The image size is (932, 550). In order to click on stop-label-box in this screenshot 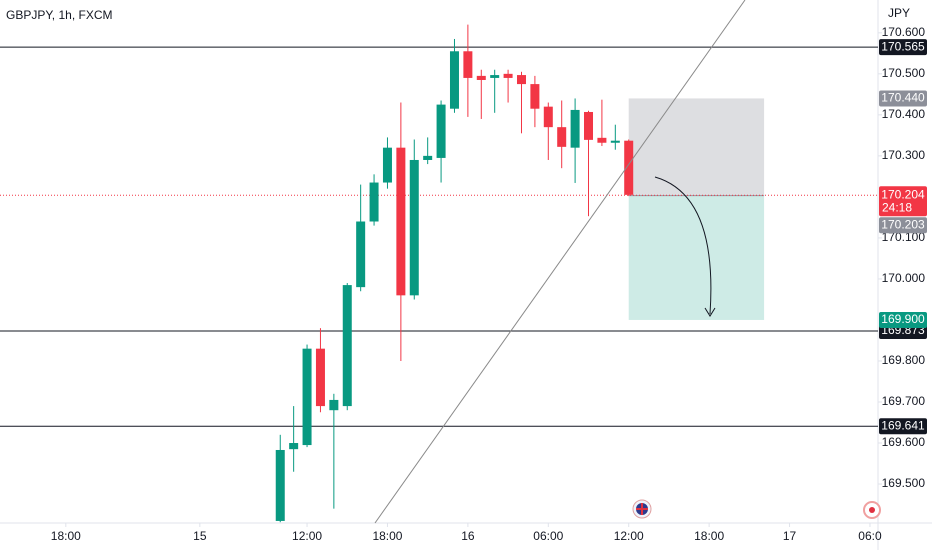, I will do `click(903, 98)`.